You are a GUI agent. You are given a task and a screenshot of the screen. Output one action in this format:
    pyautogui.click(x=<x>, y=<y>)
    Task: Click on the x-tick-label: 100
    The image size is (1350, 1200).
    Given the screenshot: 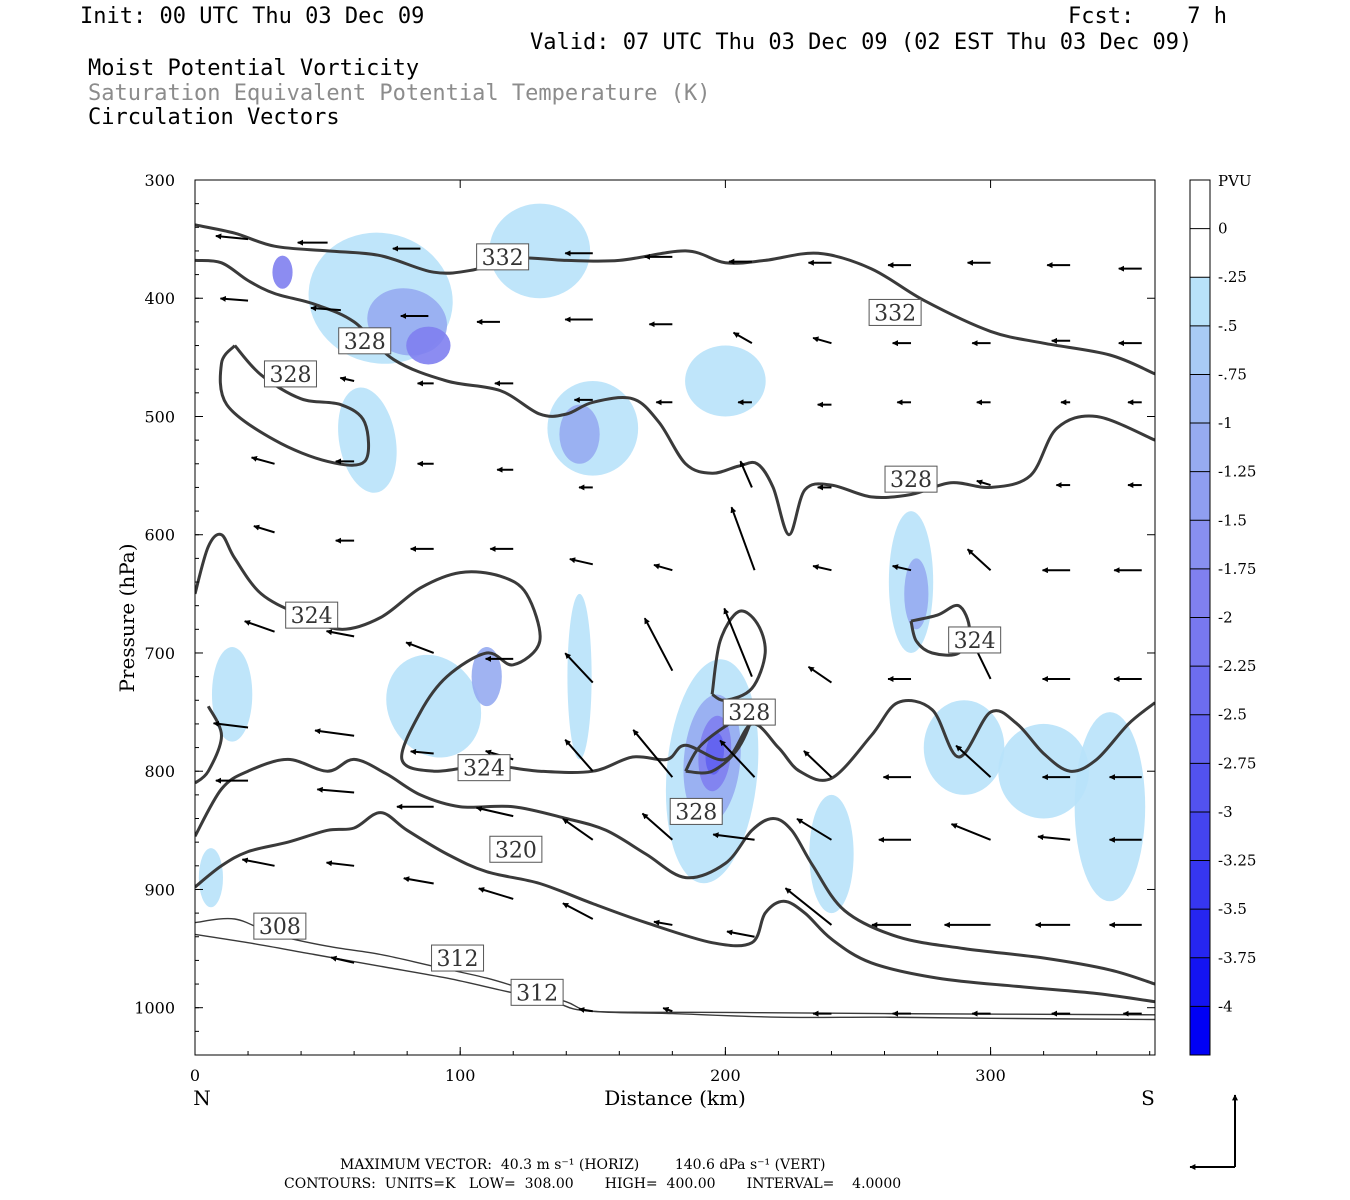 What is the action you would take?
    pyautogui.click(x=460, y=1075)
    